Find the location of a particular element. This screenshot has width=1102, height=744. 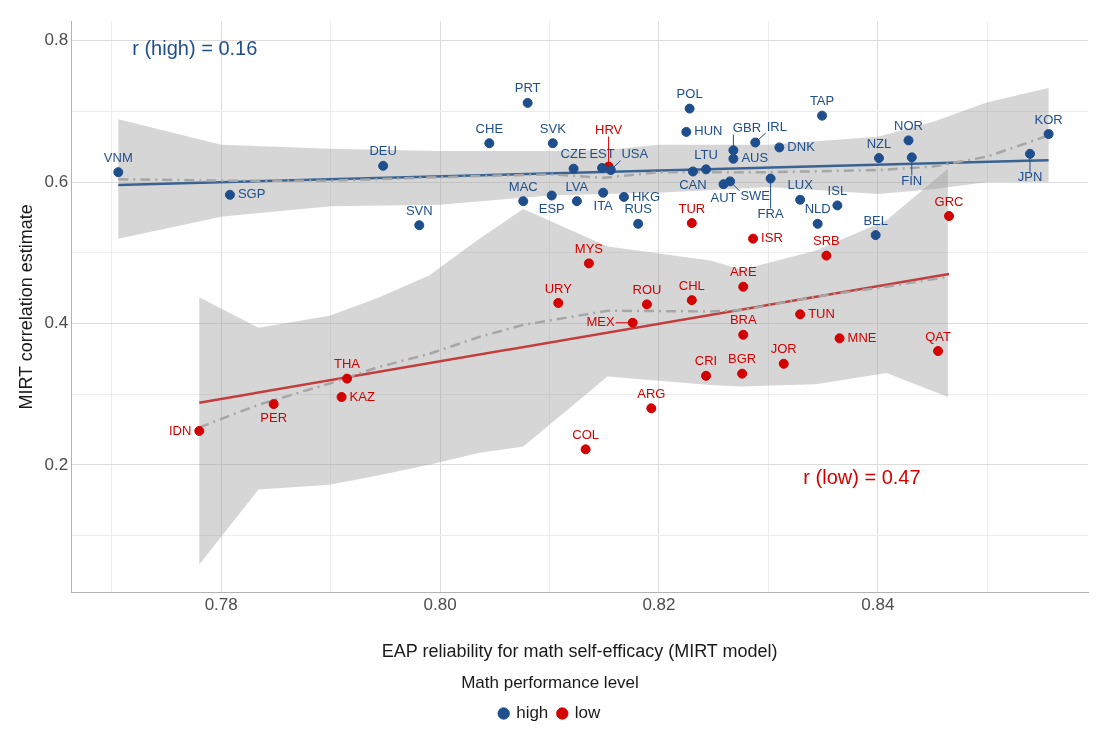

data-label: MAC is located at coordinates (523, 186).